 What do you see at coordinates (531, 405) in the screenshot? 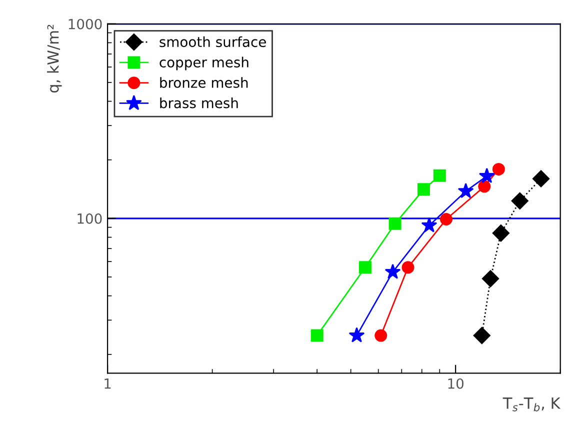
I see `x-axis-title: T$_{s}$-T$_{b}$, K` at bounding box center [531, 405].